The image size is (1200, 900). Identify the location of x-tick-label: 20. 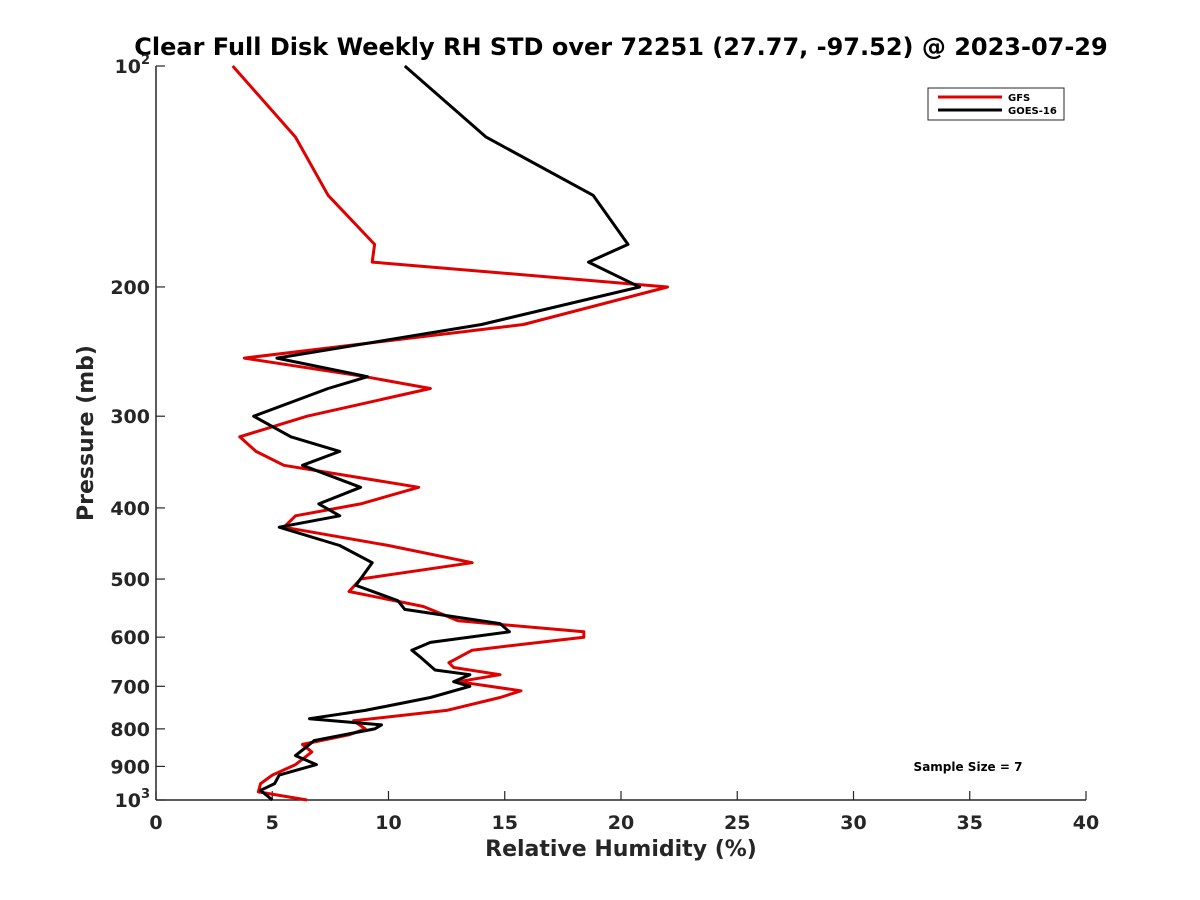
(621, 823).